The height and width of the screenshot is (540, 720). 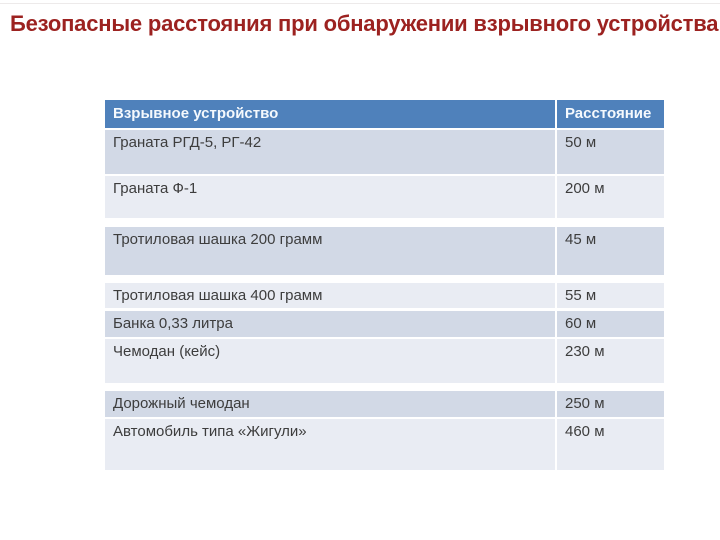 What do you see at coordinates (581, 323) in the screenshot?
I see `distance-cell: 60 м` at bounding box center [581, 323].